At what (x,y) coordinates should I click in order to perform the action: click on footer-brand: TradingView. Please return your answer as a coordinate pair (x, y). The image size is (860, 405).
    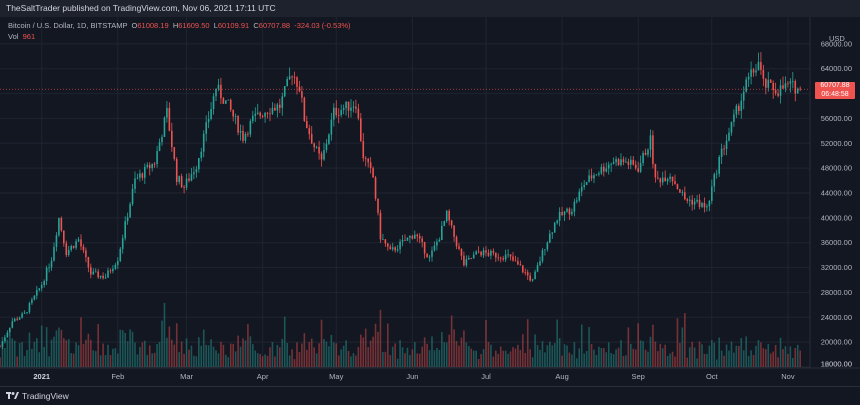
    Looking at the image, I should click on (45, 396).